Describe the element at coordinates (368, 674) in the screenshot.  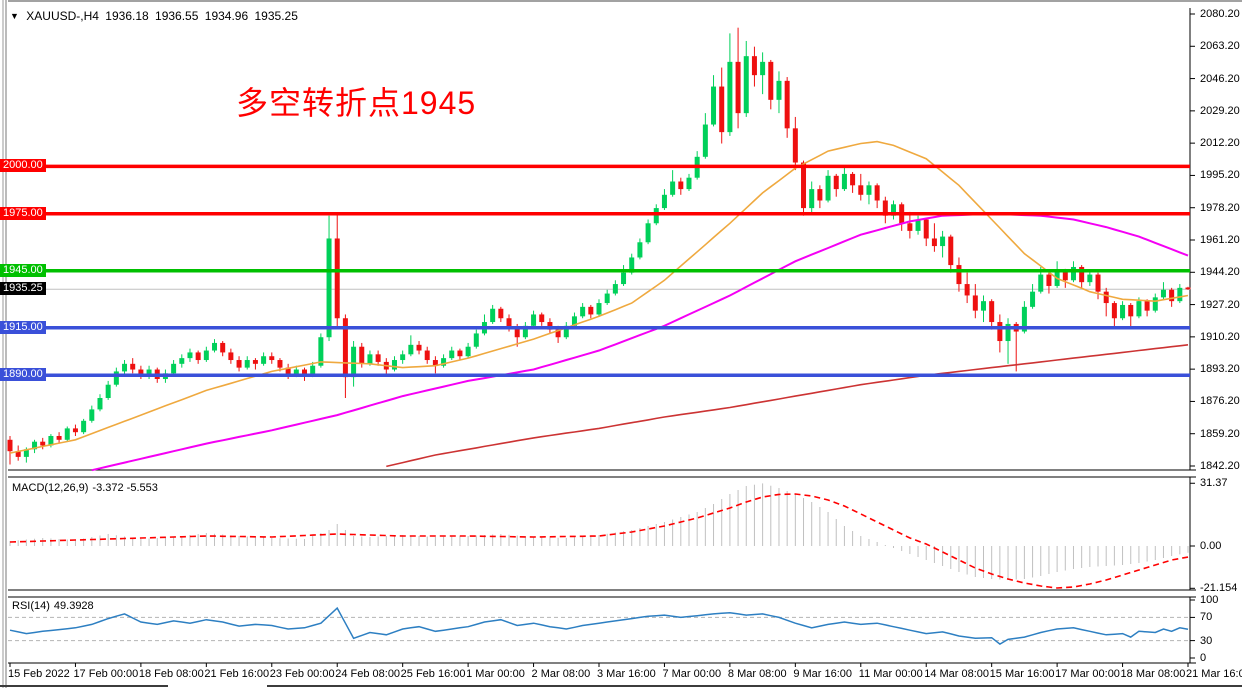
I see `time-axis-label: 24 Feb 08:00` at that location.